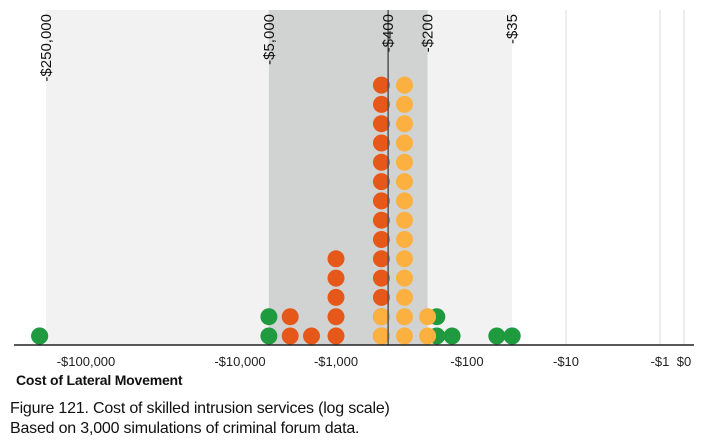 The width and height of the screenshot is (708, 445). Describe the element at coordinates (684, 361) in the screenshot. I see `x-tick-label-7: $0` at that location.